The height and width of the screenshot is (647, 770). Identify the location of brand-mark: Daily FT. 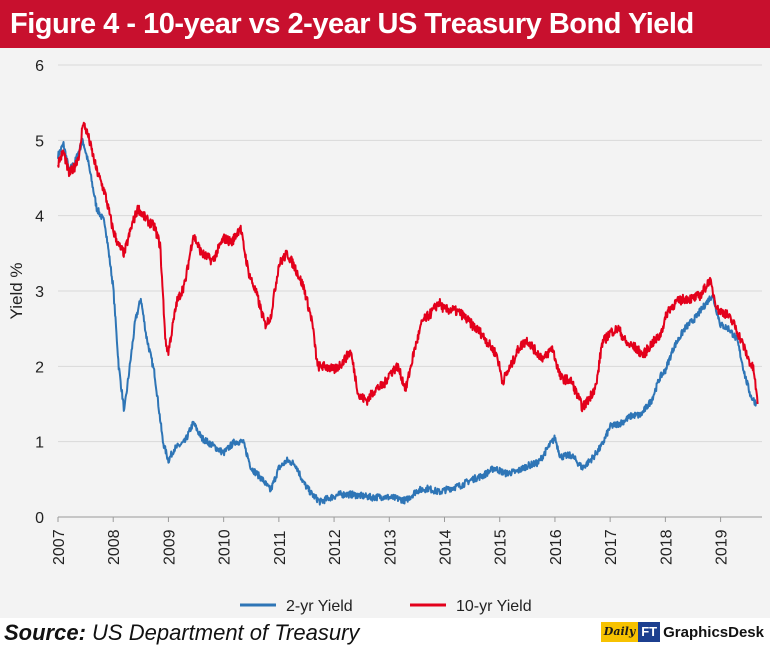
(630, 632).